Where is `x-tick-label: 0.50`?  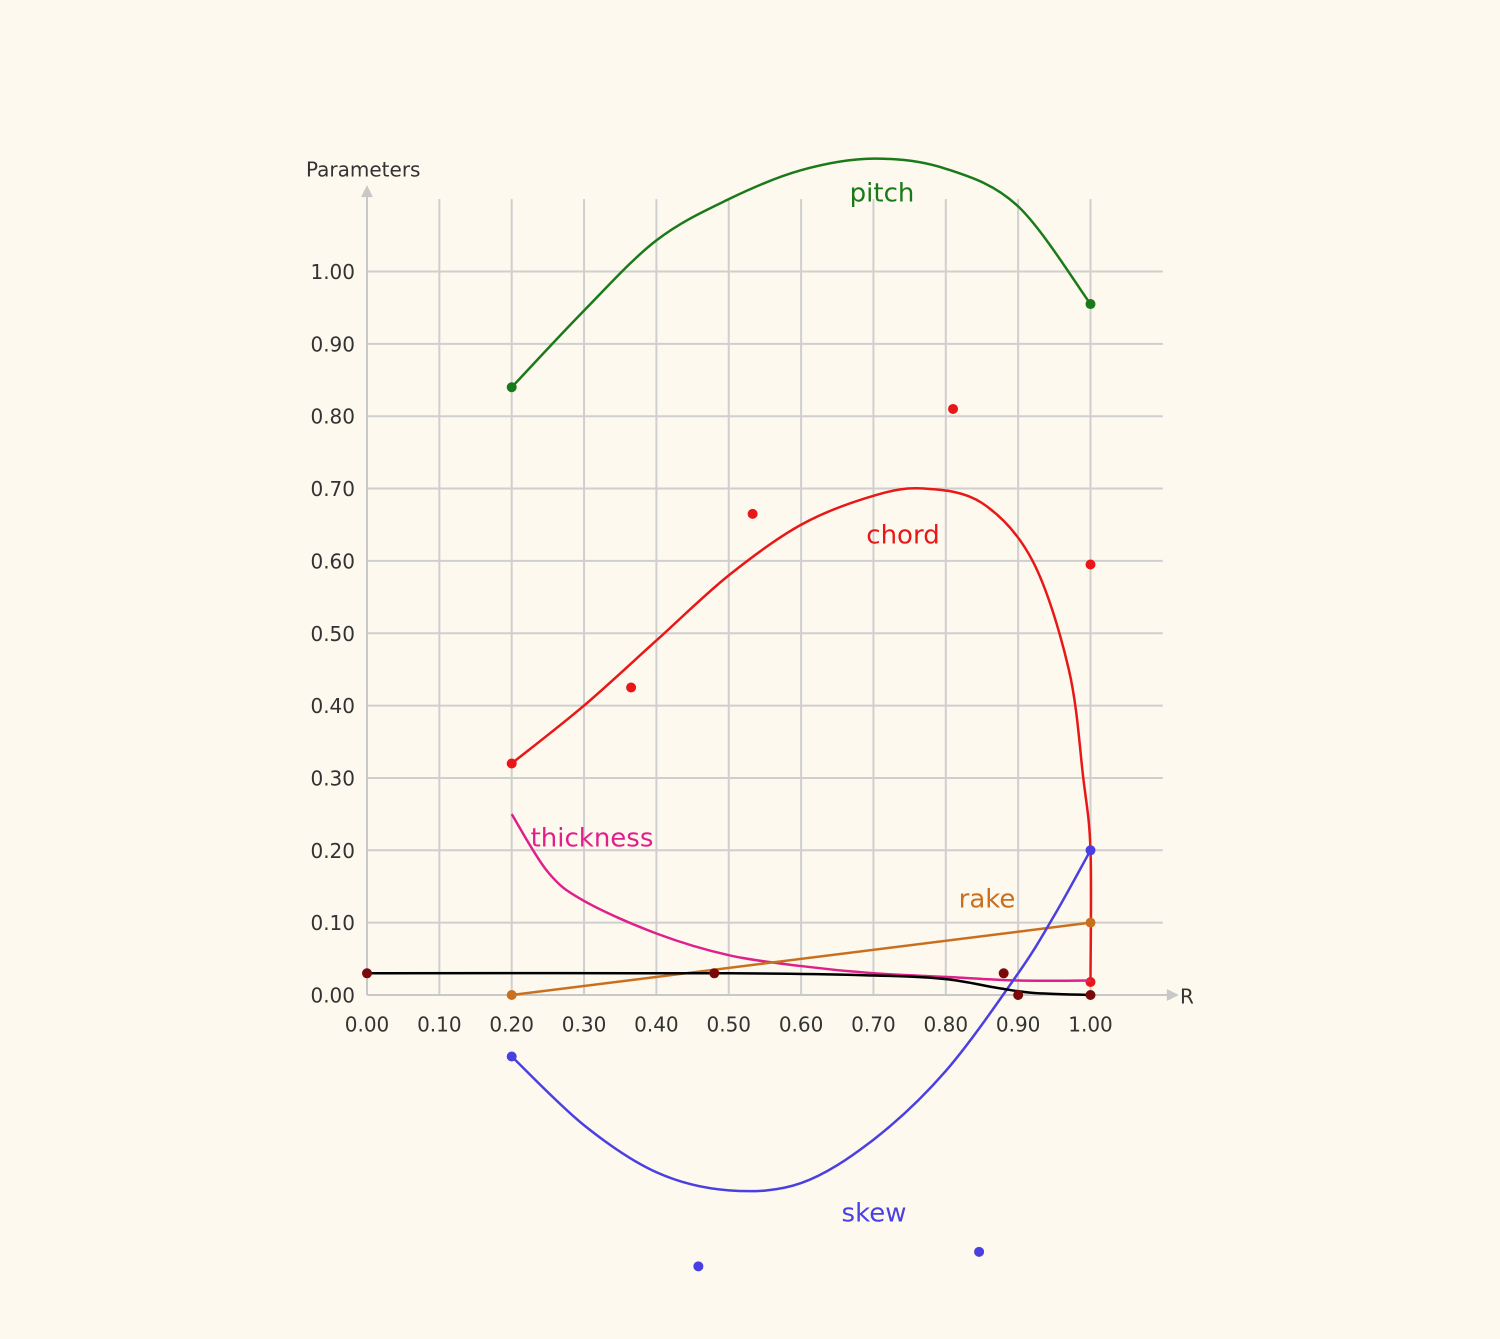 x-tick-label: 0.50 is located at coordinates (728, 1025).